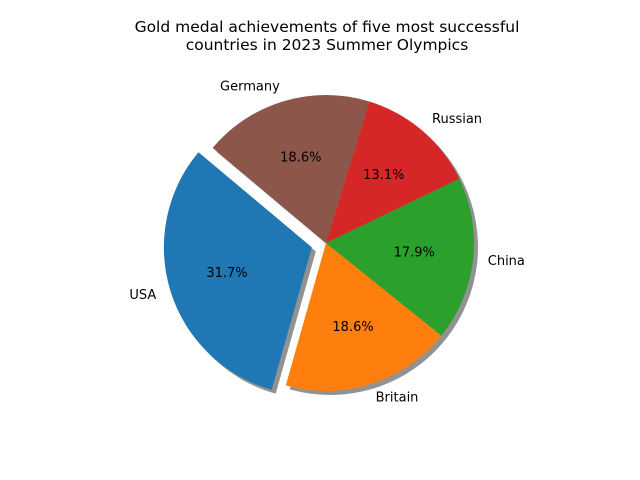  What do you see at coordinates (506, 261) in the screenshot?
I see `slice-label-china: China` at bounding box center [506, 261].